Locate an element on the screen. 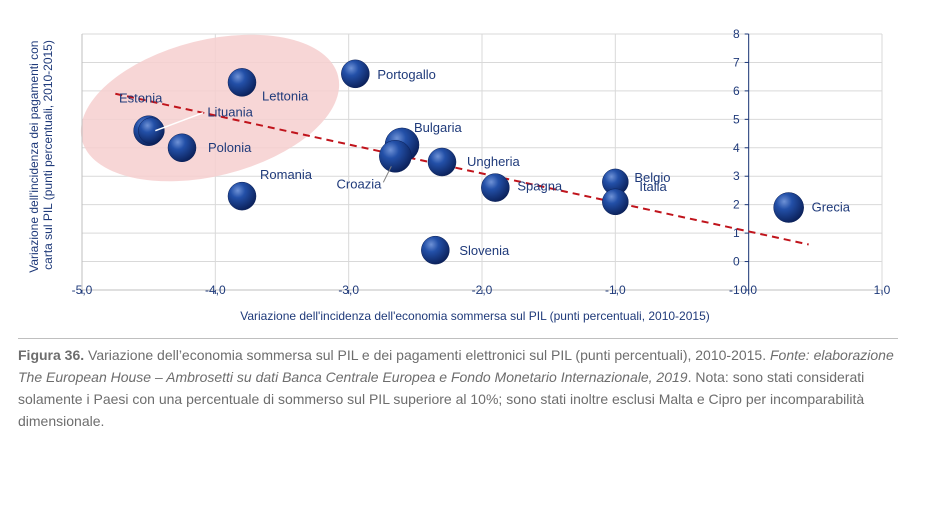  y-tick-label: 2 is located at coordinates (736, 205).